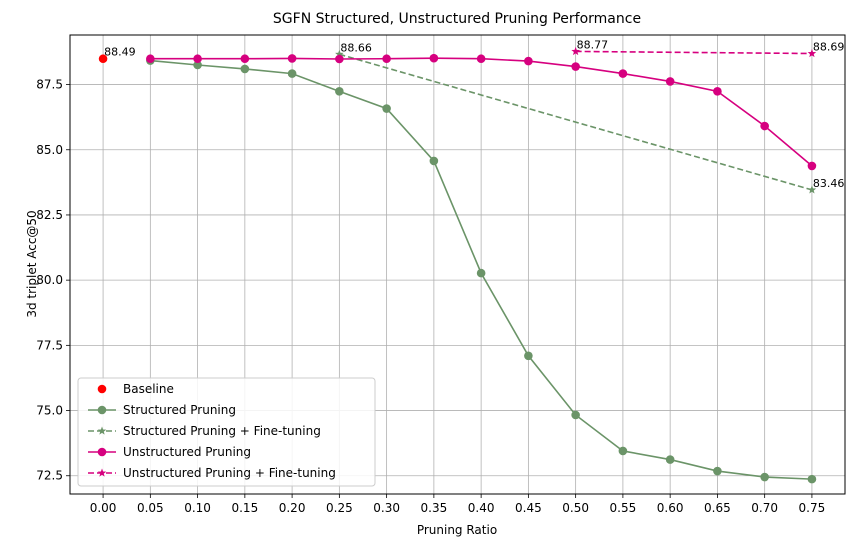  Describe the element at coordinates (356, 47) in the screenshot. I see `data-label: 88.66` at that location.